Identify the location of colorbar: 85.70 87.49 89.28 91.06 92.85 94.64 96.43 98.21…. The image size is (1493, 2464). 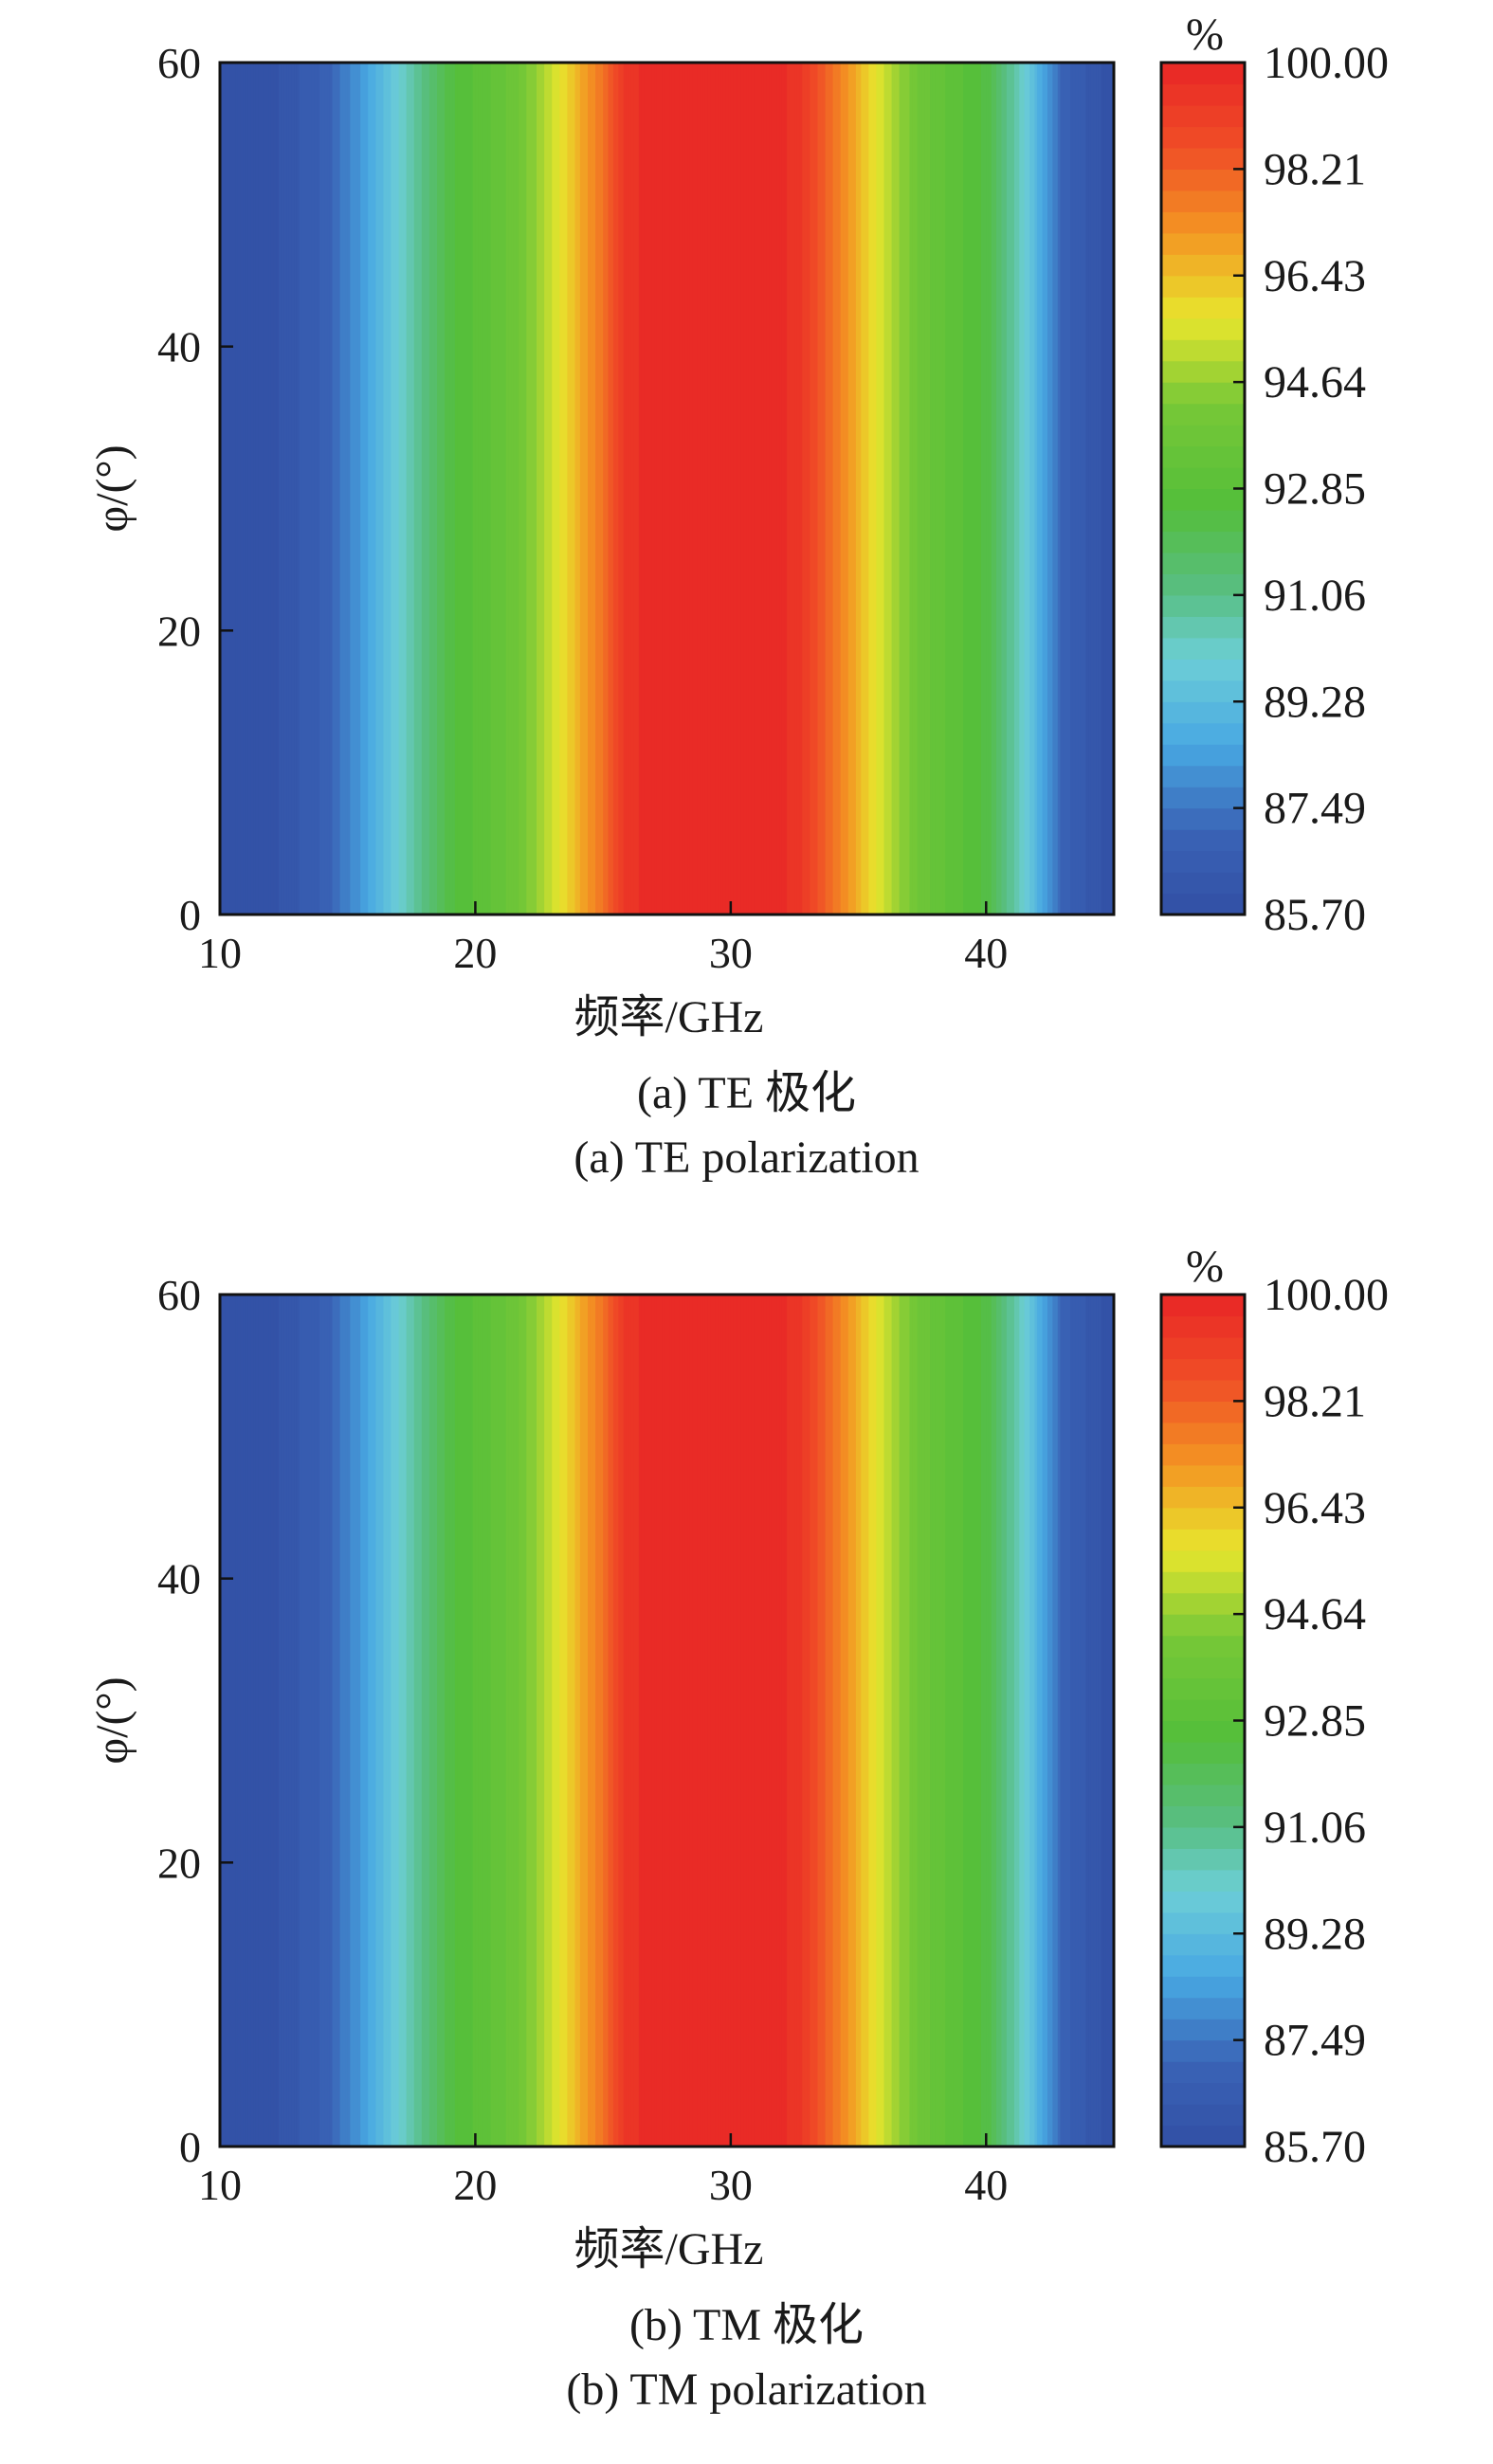
(1274, 474).